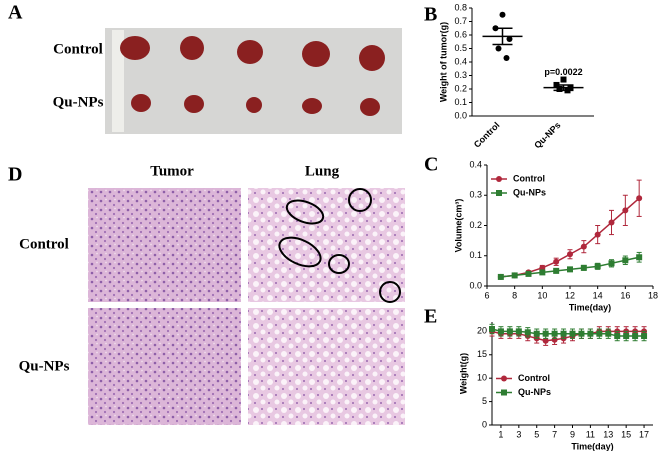  What do you see at coordinates (487, 135) in the screenshot?
I see `x-tick-label: Control` at bounding box center [487, 135].